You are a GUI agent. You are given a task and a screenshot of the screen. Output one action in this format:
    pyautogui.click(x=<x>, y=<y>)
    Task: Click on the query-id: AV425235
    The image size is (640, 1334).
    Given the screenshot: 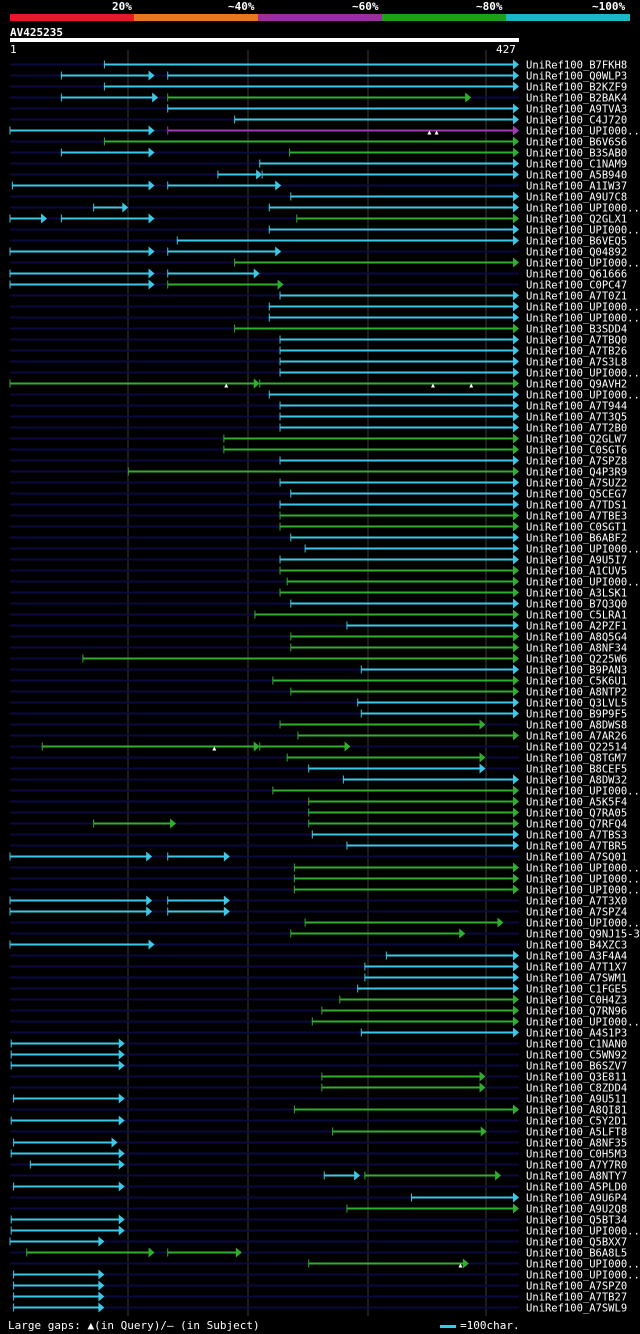 What is the action you would take?
    pyautogui.click(x=36, y=32)
    